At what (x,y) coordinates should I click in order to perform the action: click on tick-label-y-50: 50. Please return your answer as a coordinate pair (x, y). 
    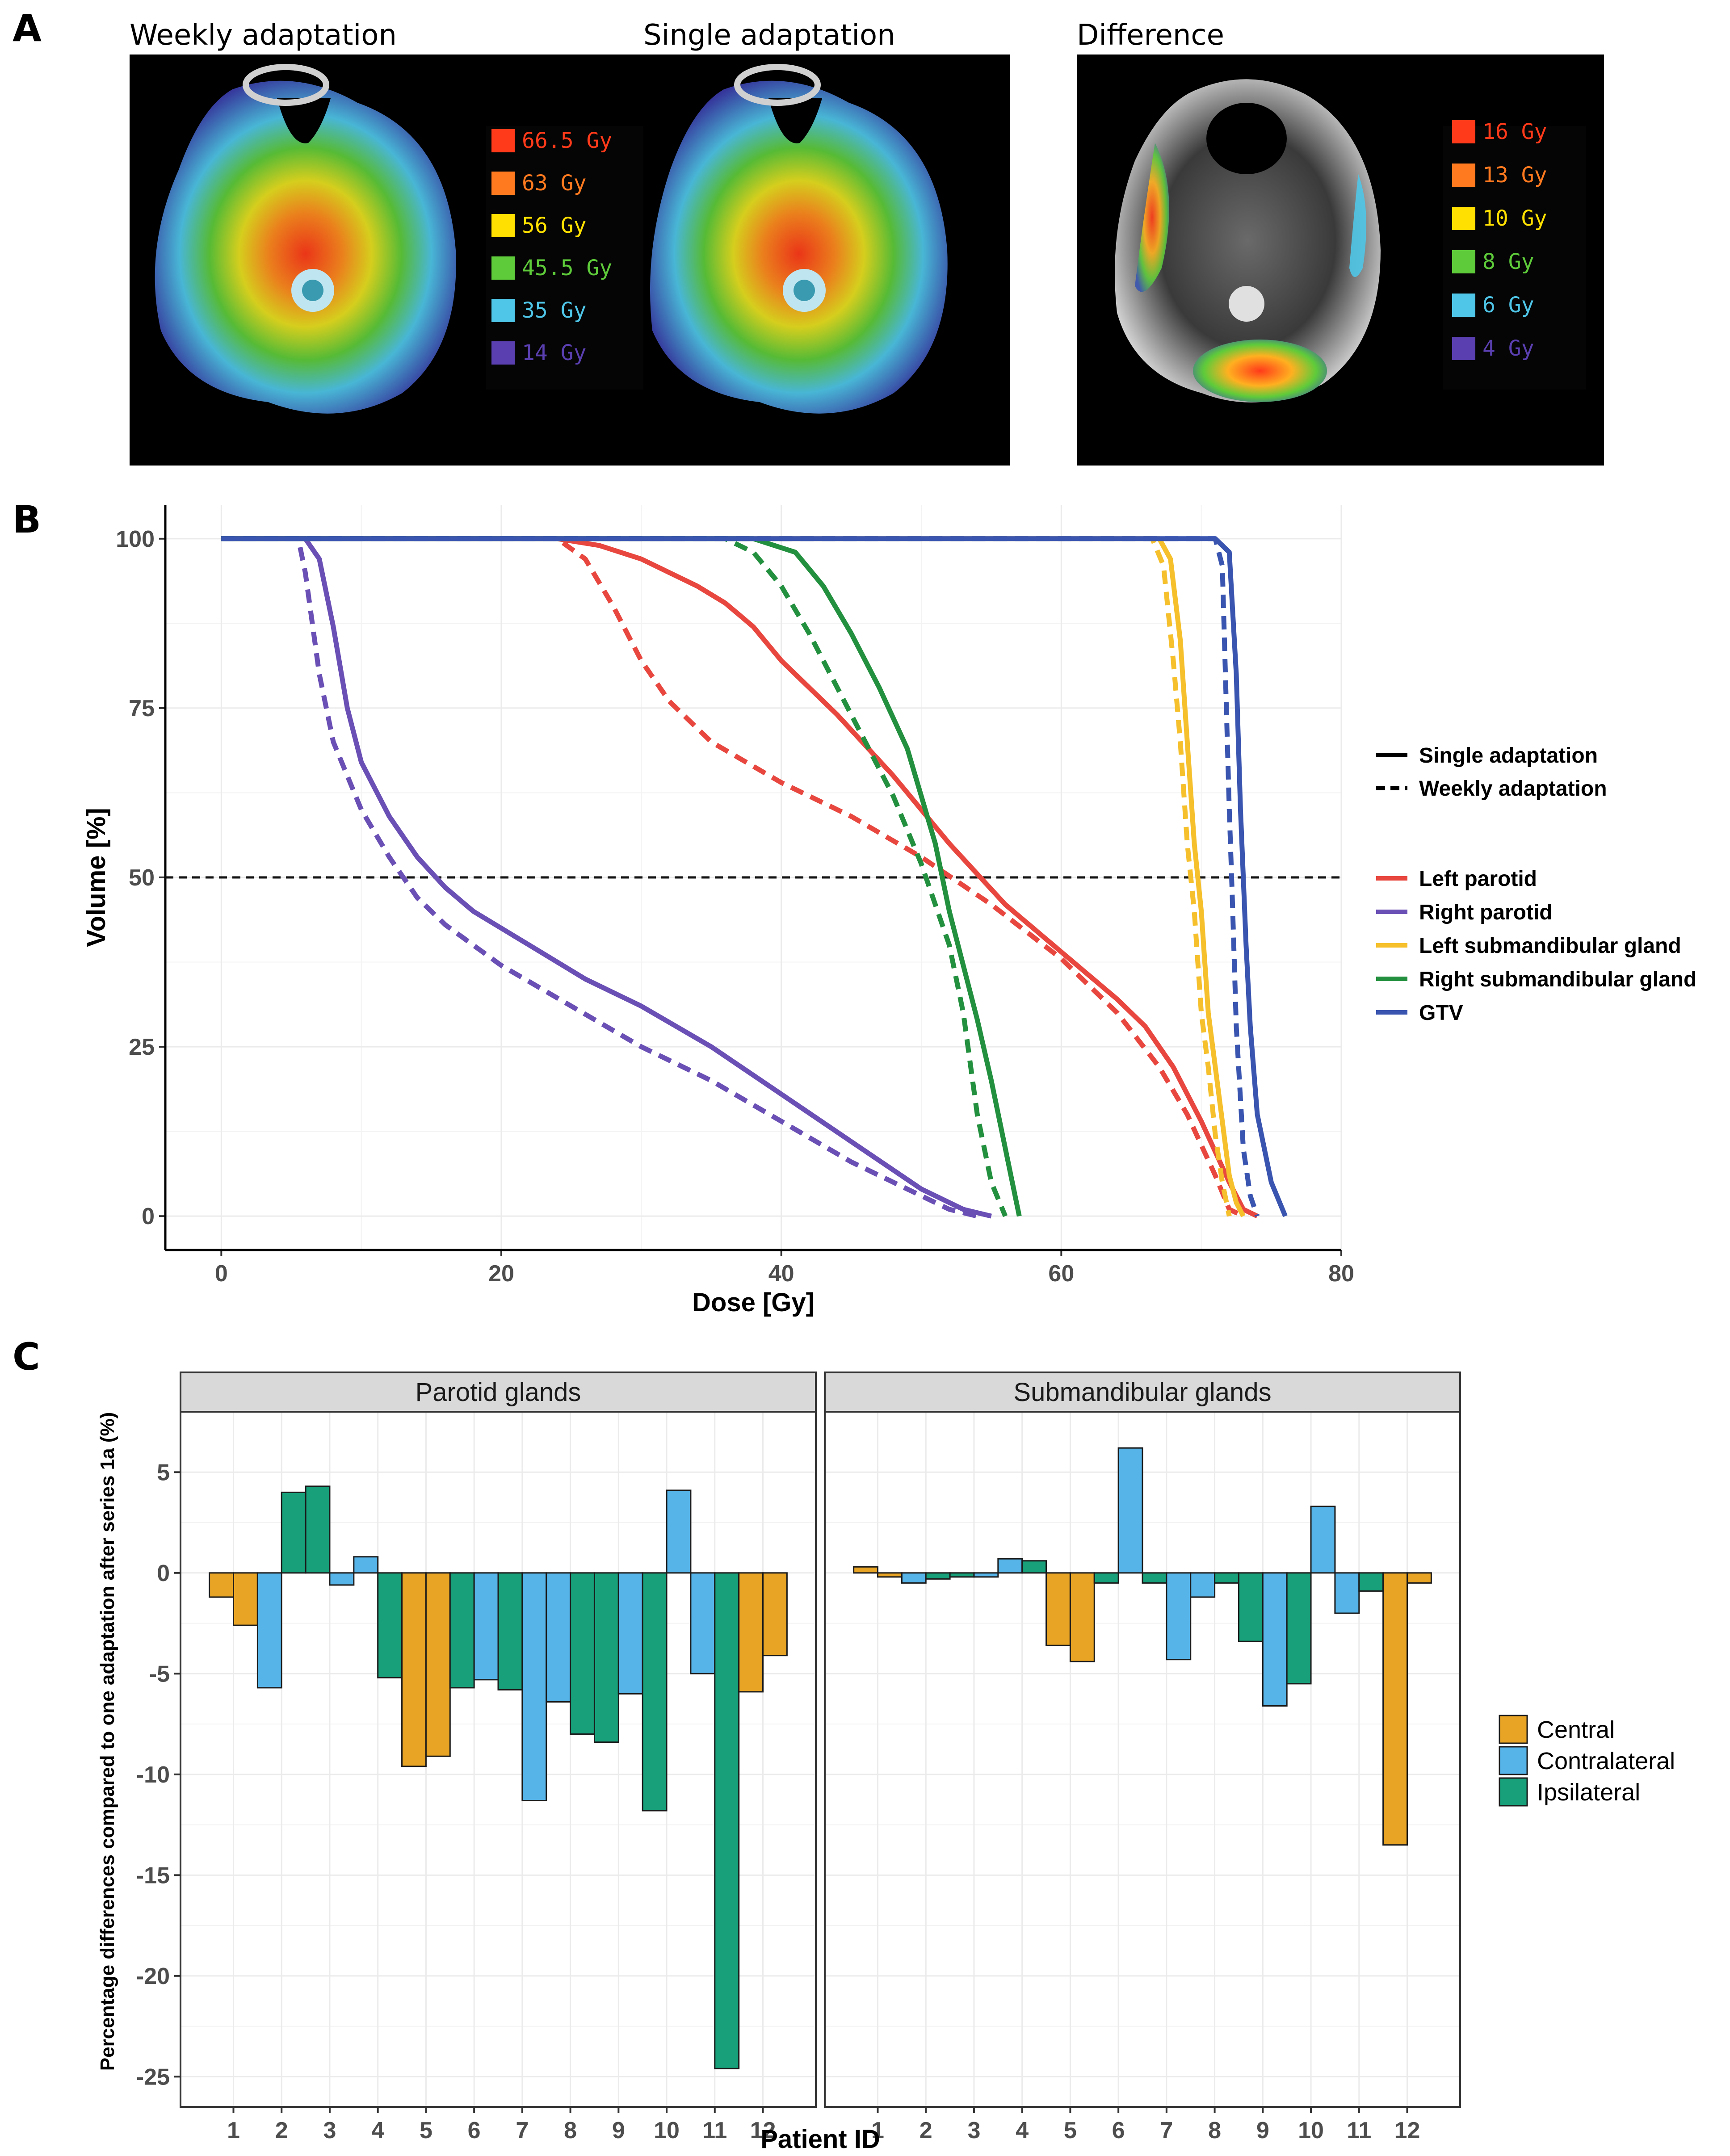
    Looking at the image, I should click on (142, 878).